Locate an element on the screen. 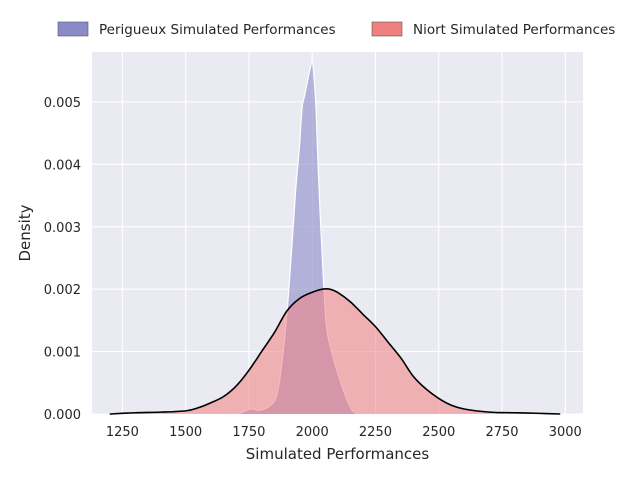 The width and height of the screenshot is (640, 480). x-tick-label: 1500 is located at coordinates (185, 432).